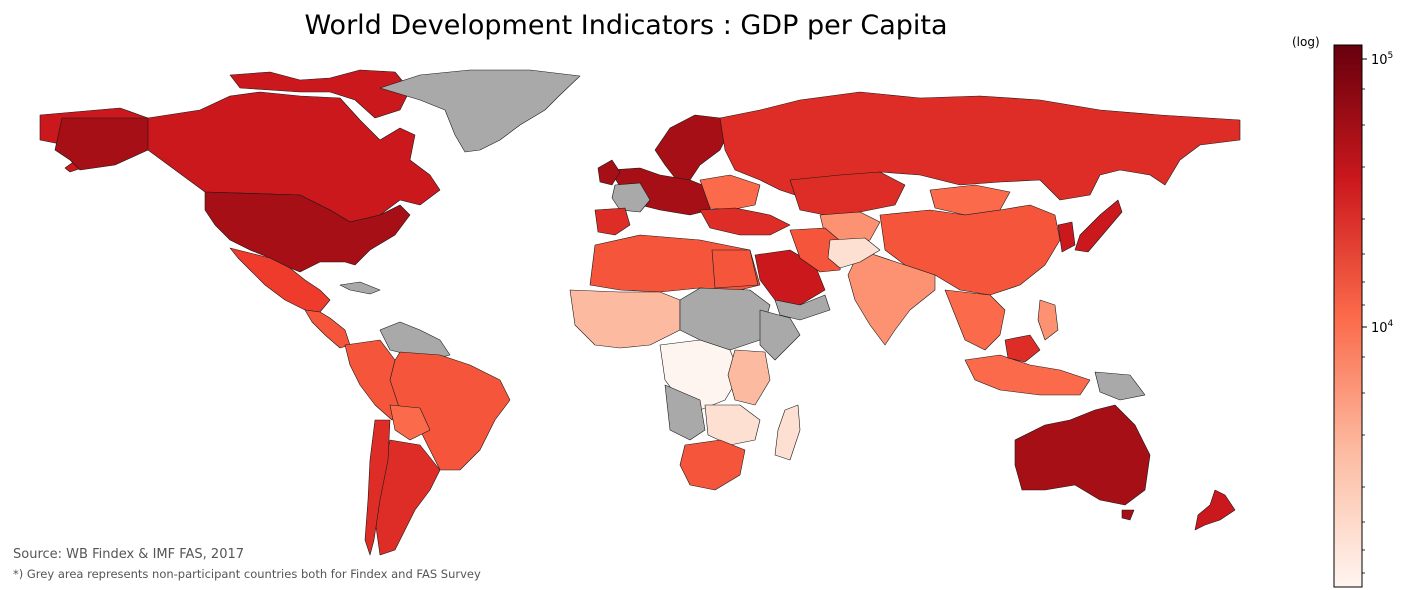 Image resolution: width=1403 pixels, height=590 pixels. Describe the element at coordinates (692, 147) in the screenshot. I see `country-scandinavia` at that location.